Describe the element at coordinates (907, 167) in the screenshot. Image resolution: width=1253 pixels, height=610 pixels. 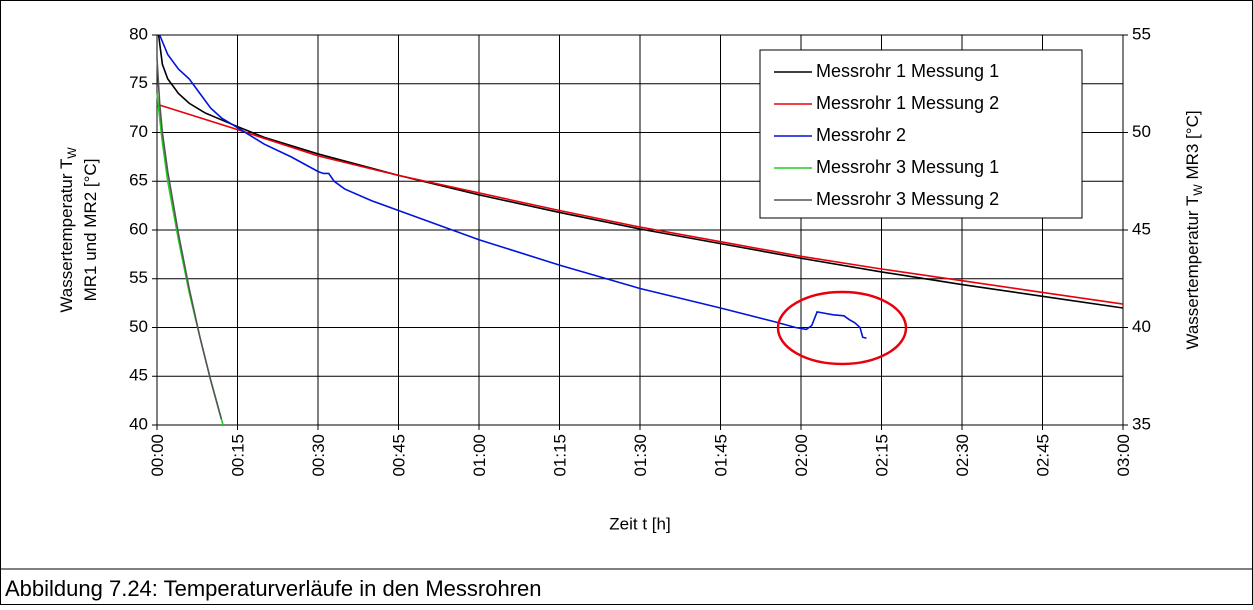
I see `legend-label: Messrohr 3 Messung 1` at that location.